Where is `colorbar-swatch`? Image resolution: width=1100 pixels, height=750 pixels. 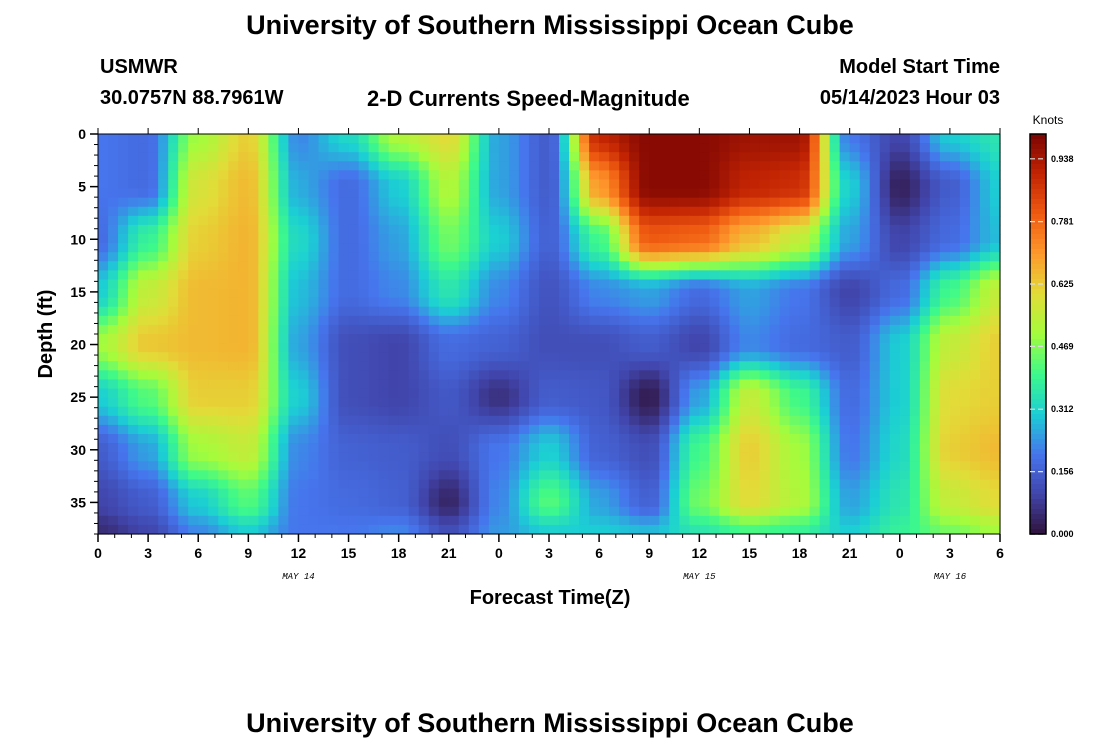
colorbar-swatch is located at coordinates (1038, 167).